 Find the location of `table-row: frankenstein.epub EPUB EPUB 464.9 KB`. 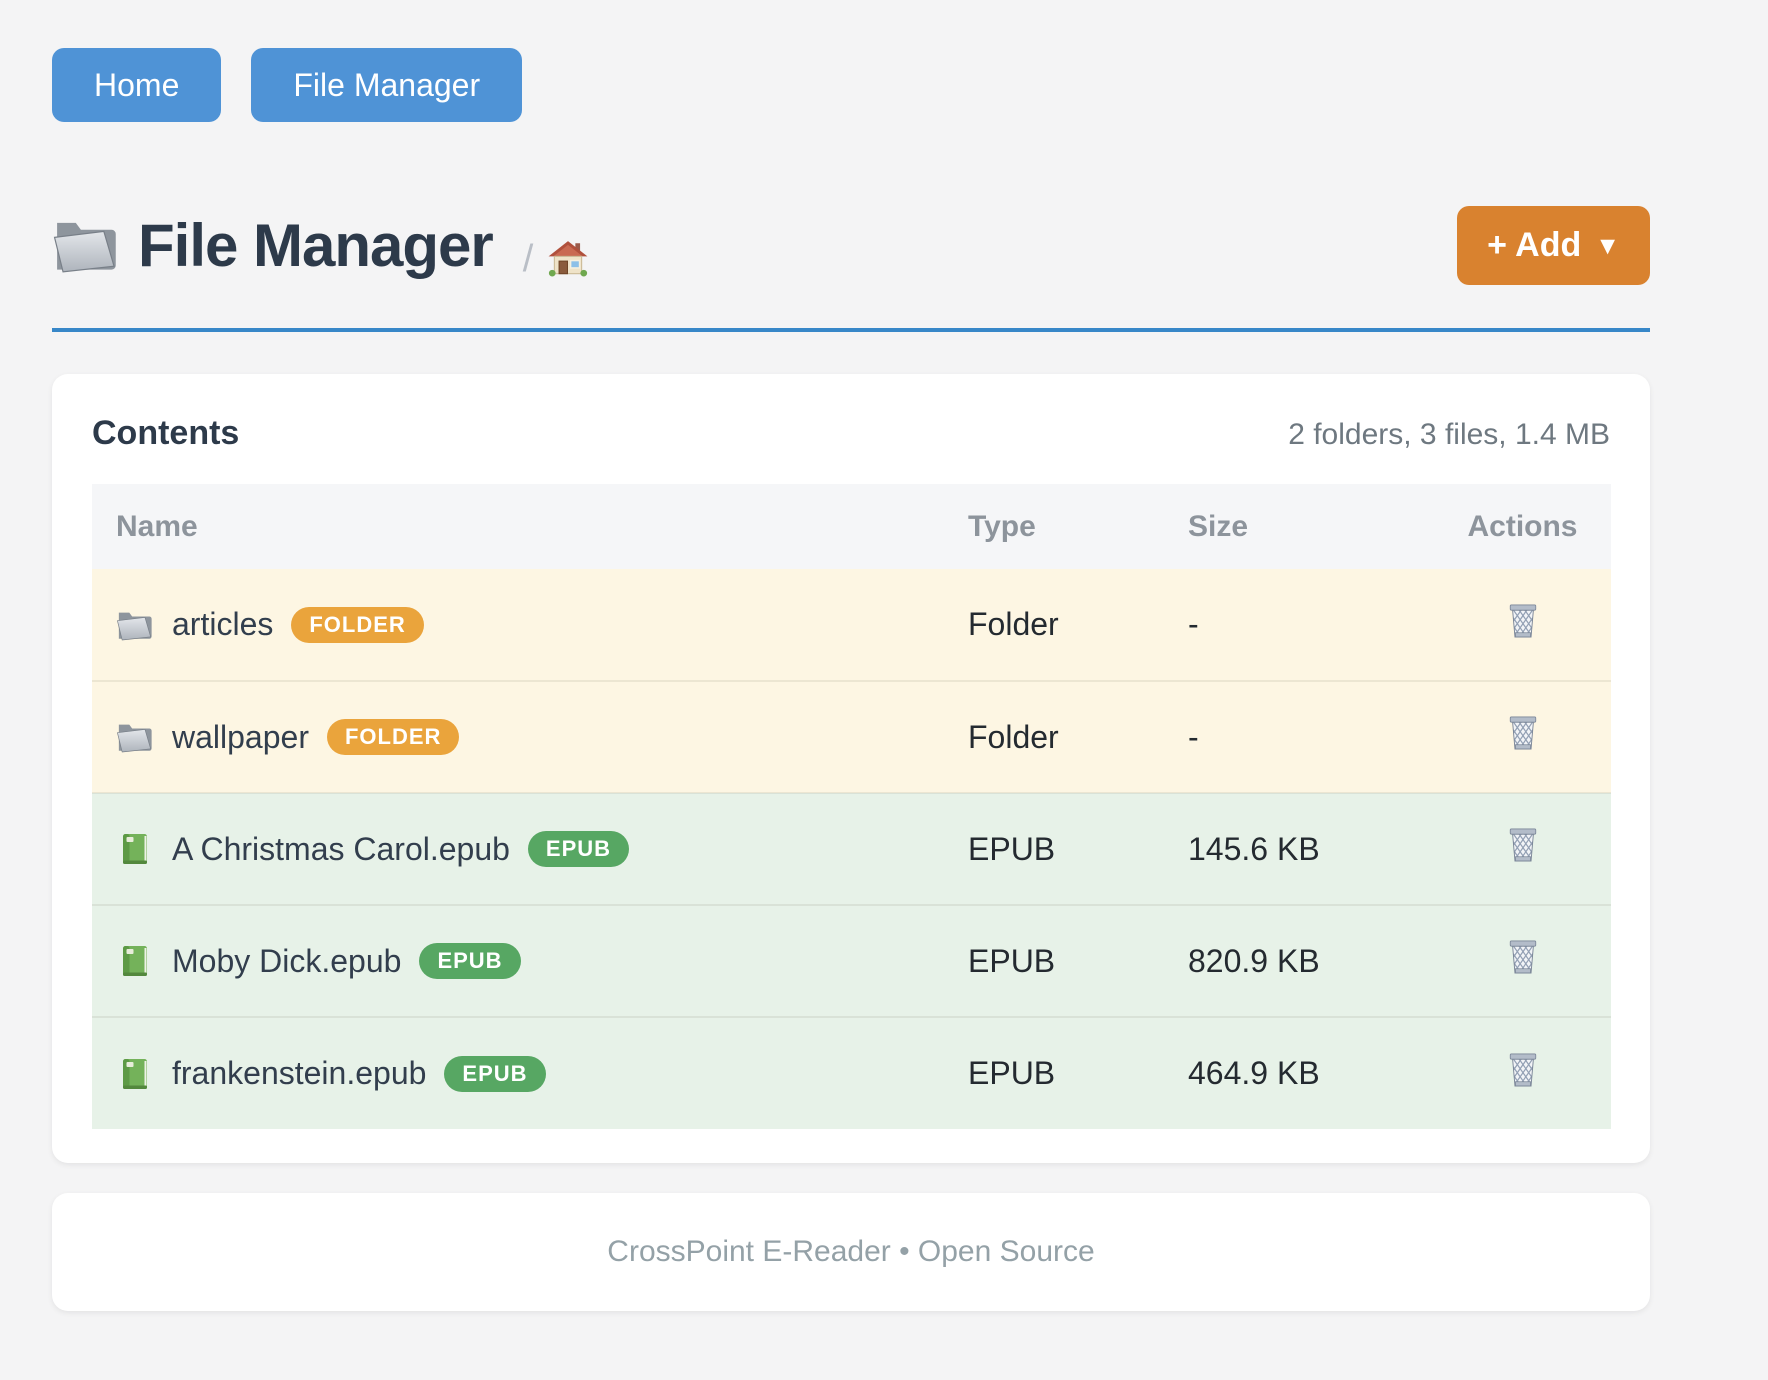

table-row: frankenstein.epub EPUB EPUB 464.9 KB is located at coordinates (851, 1072).